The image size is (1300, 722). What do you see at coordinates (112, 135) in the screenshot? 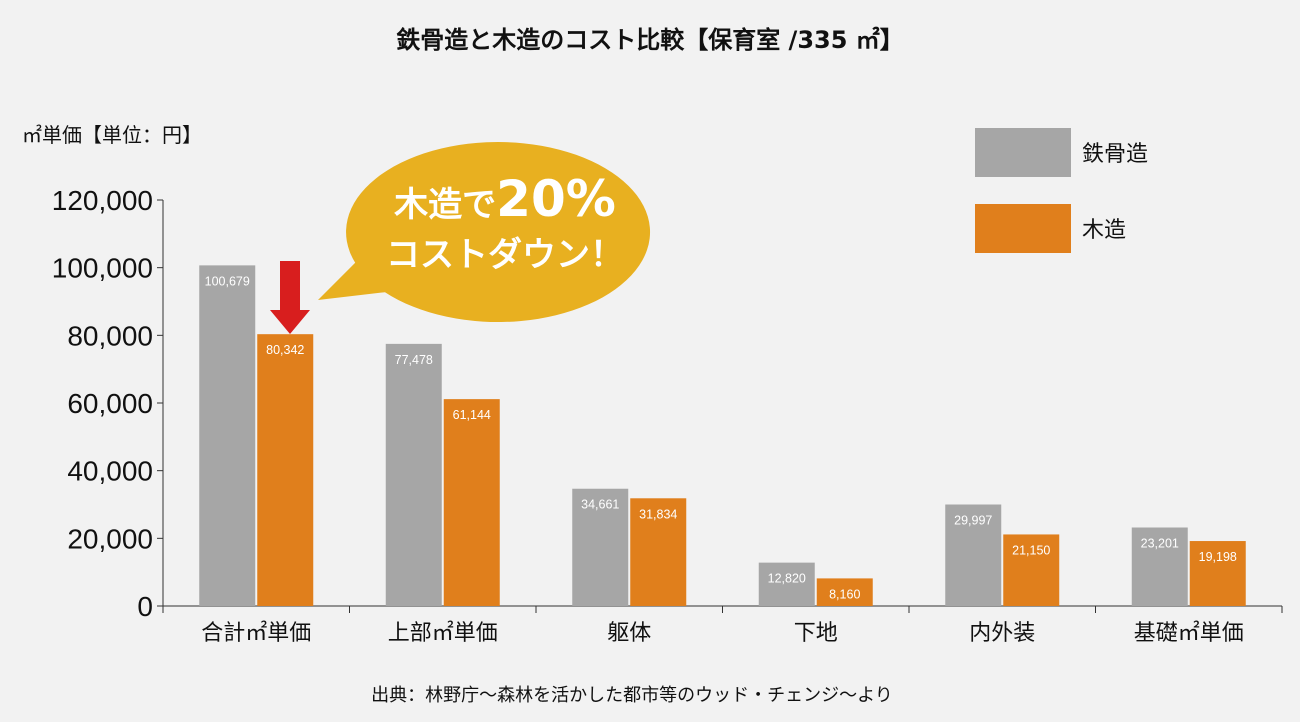
I see `y-axis-label: ㎡単価【単位：円】` at bounding box center [112, 135].